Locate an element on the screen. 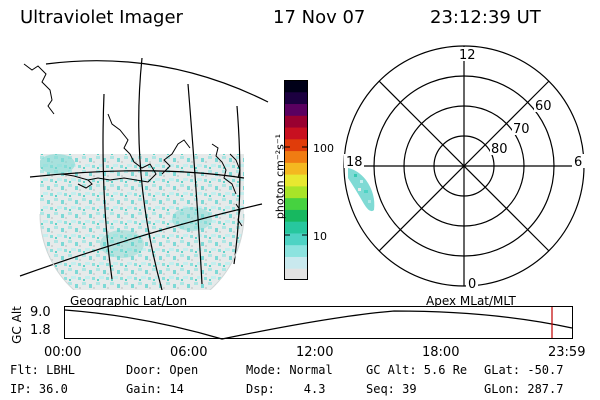  time-tick-1800: 18:00 is located at coordinates (441, 352).